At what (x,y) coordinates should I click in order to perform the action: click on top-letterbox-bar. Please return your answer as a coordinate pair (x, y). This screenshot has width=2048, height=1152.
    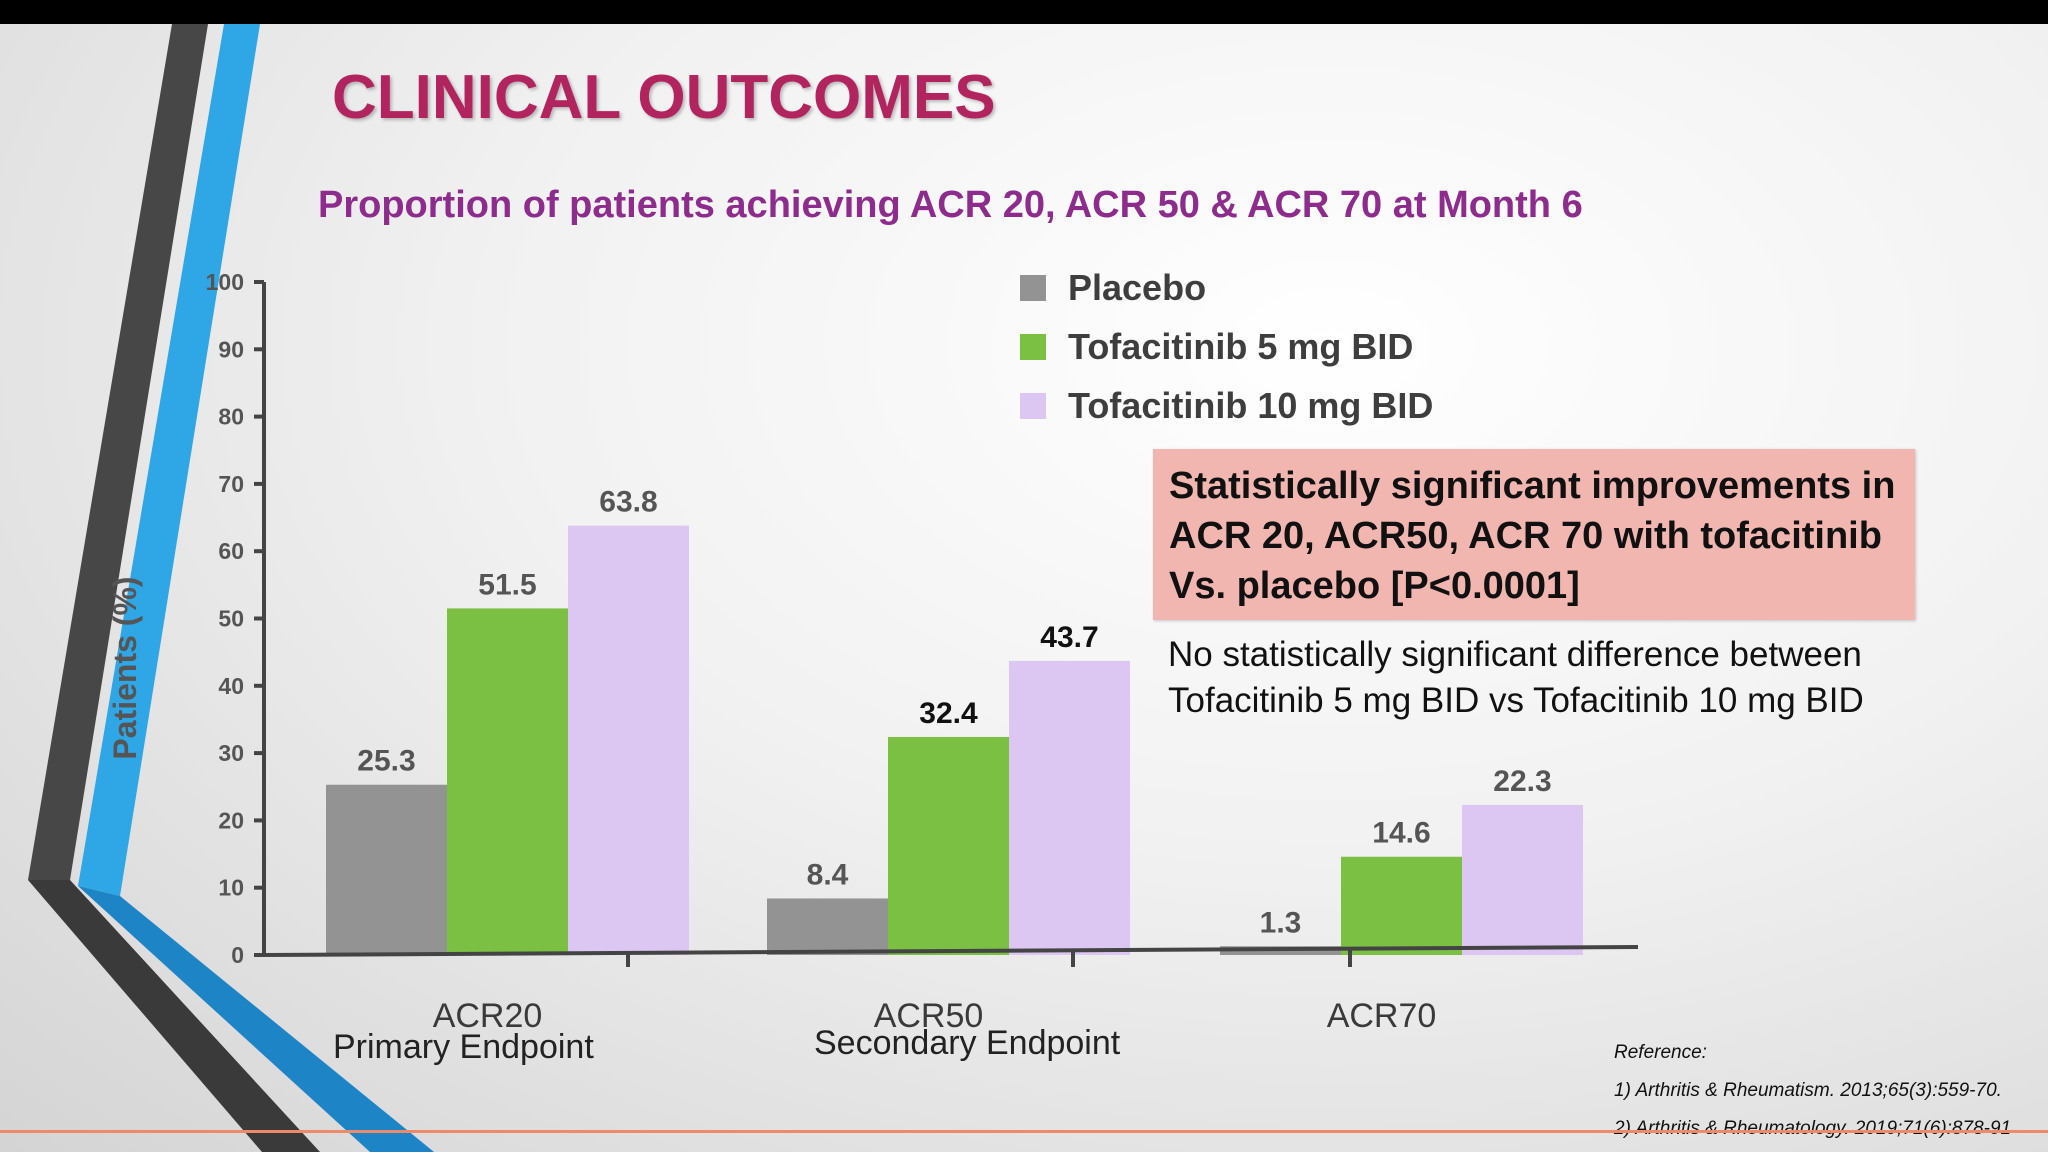
    Looking at the image, I should click on (1024, 12).